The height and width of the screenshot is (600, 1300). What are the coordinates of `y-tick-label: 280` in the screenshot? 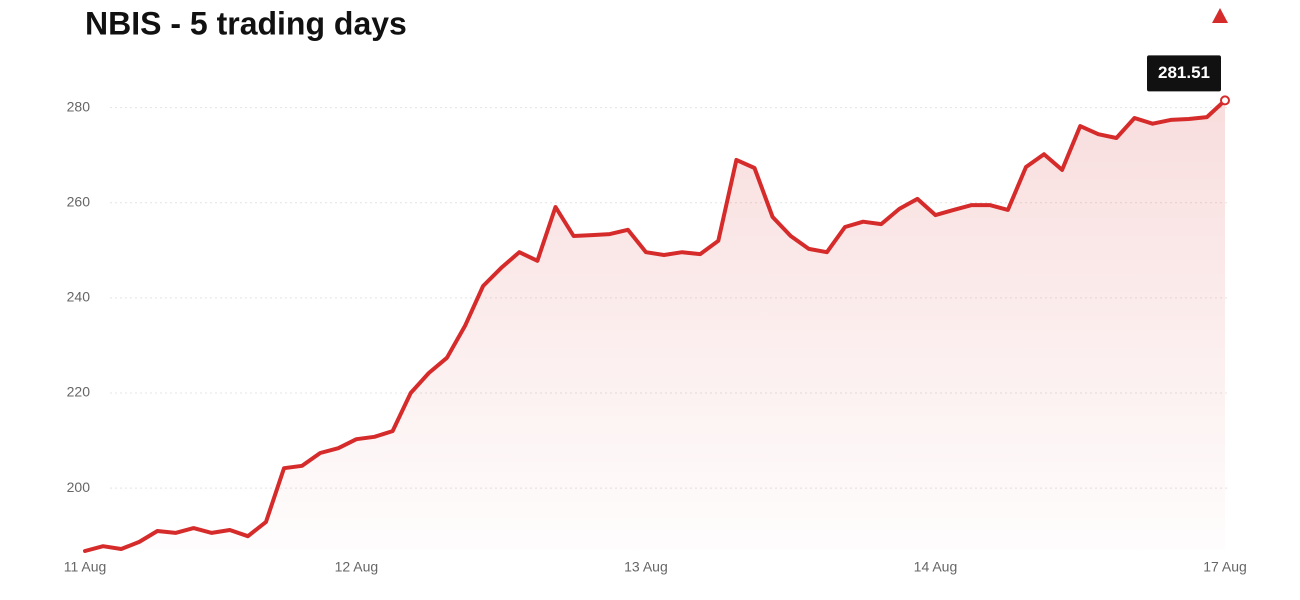 It's located at (79, 106).